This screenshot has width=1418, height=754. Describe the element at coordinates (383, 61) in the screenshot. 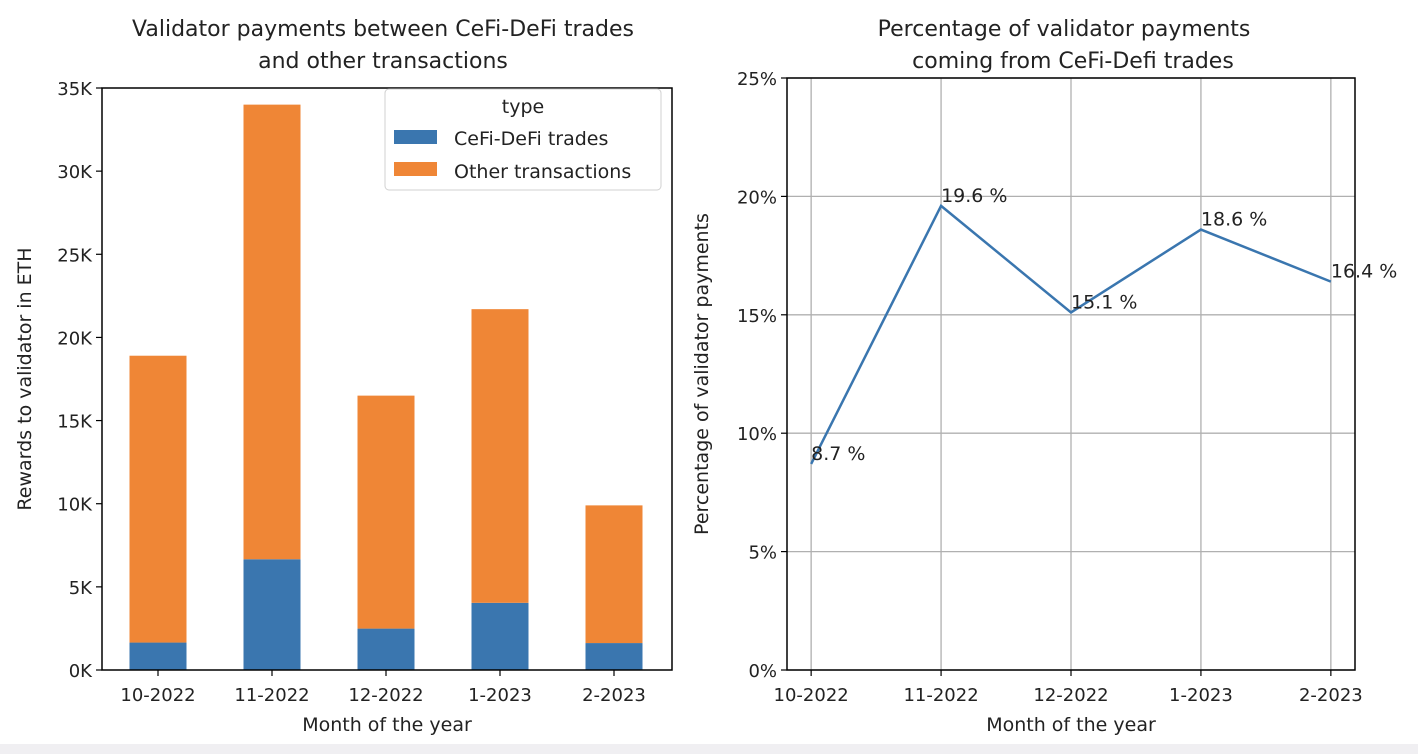

I see `chart-title-line-2: and other transactions` at that location.